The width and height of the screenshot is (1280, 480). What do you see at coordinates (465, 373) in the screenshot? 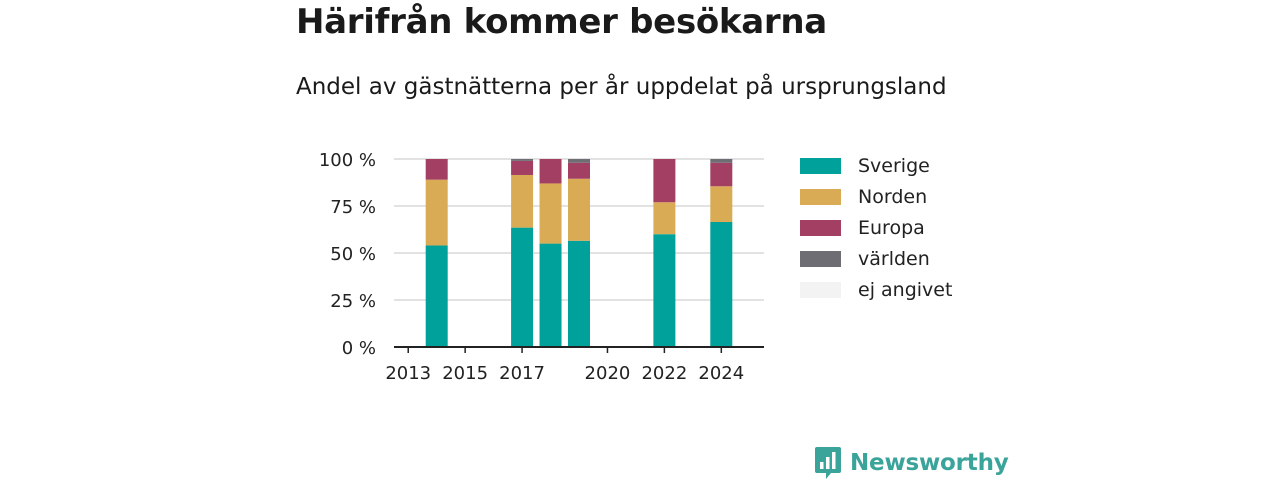
I see `x-tick-label: 2015` at bounding box center [465, 373].